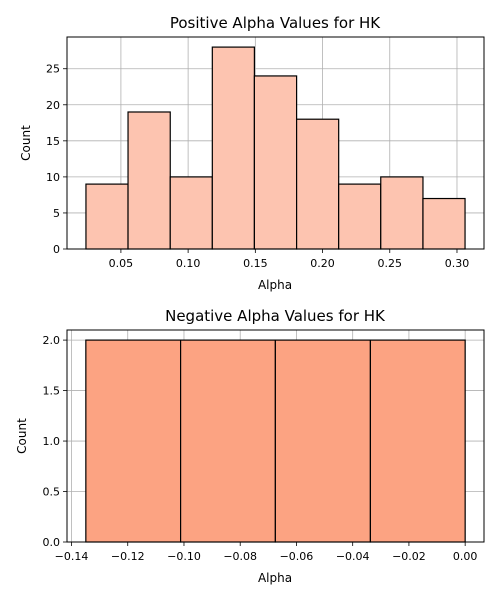  I want to click on x-tick-label: −0.02, so click(409, 556).